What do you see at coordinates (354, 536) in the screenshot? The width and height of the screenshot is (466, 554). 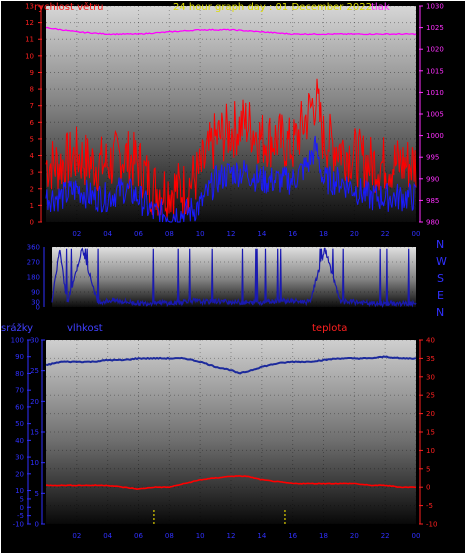 I see `time-tick-label-bottom-9: 20` at bounding box center [354, 536].